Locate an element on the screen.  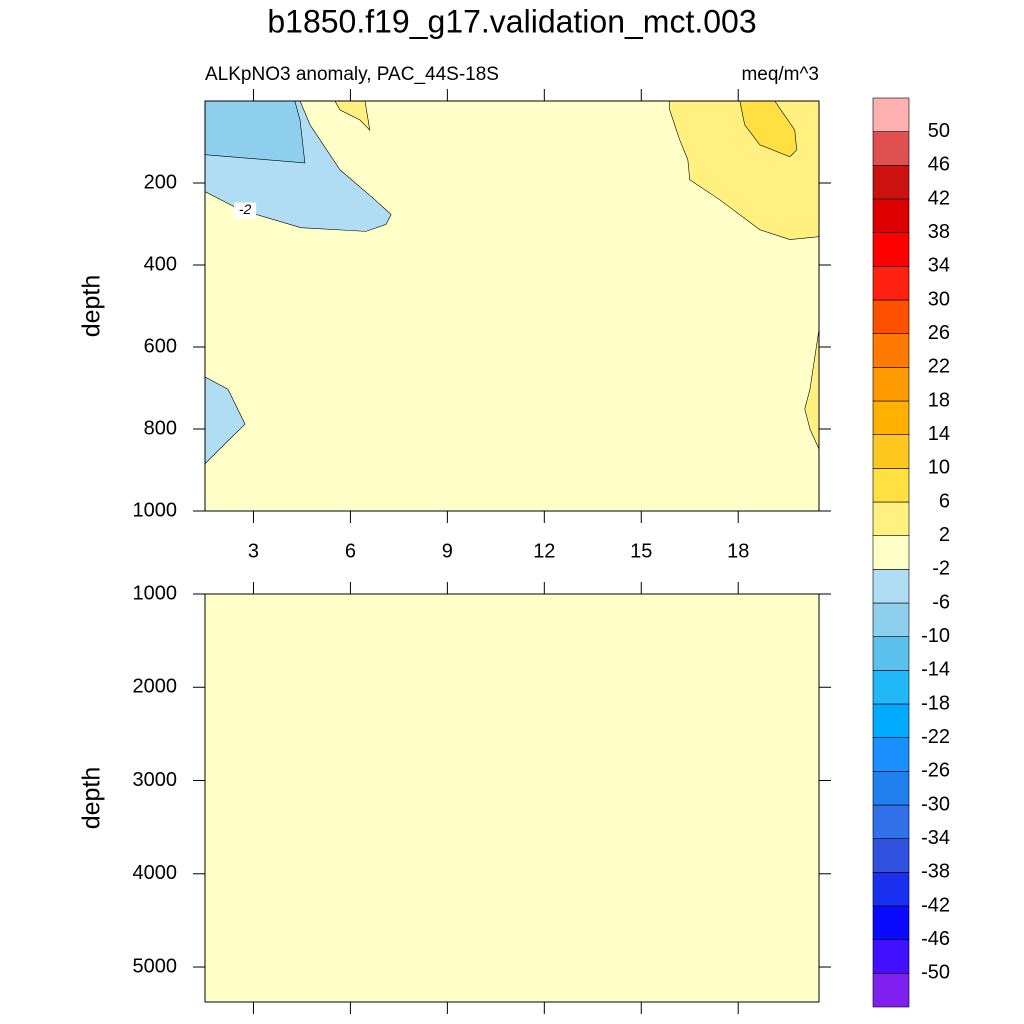
colorbar-label: -2 is located at coordinates (941, 569).